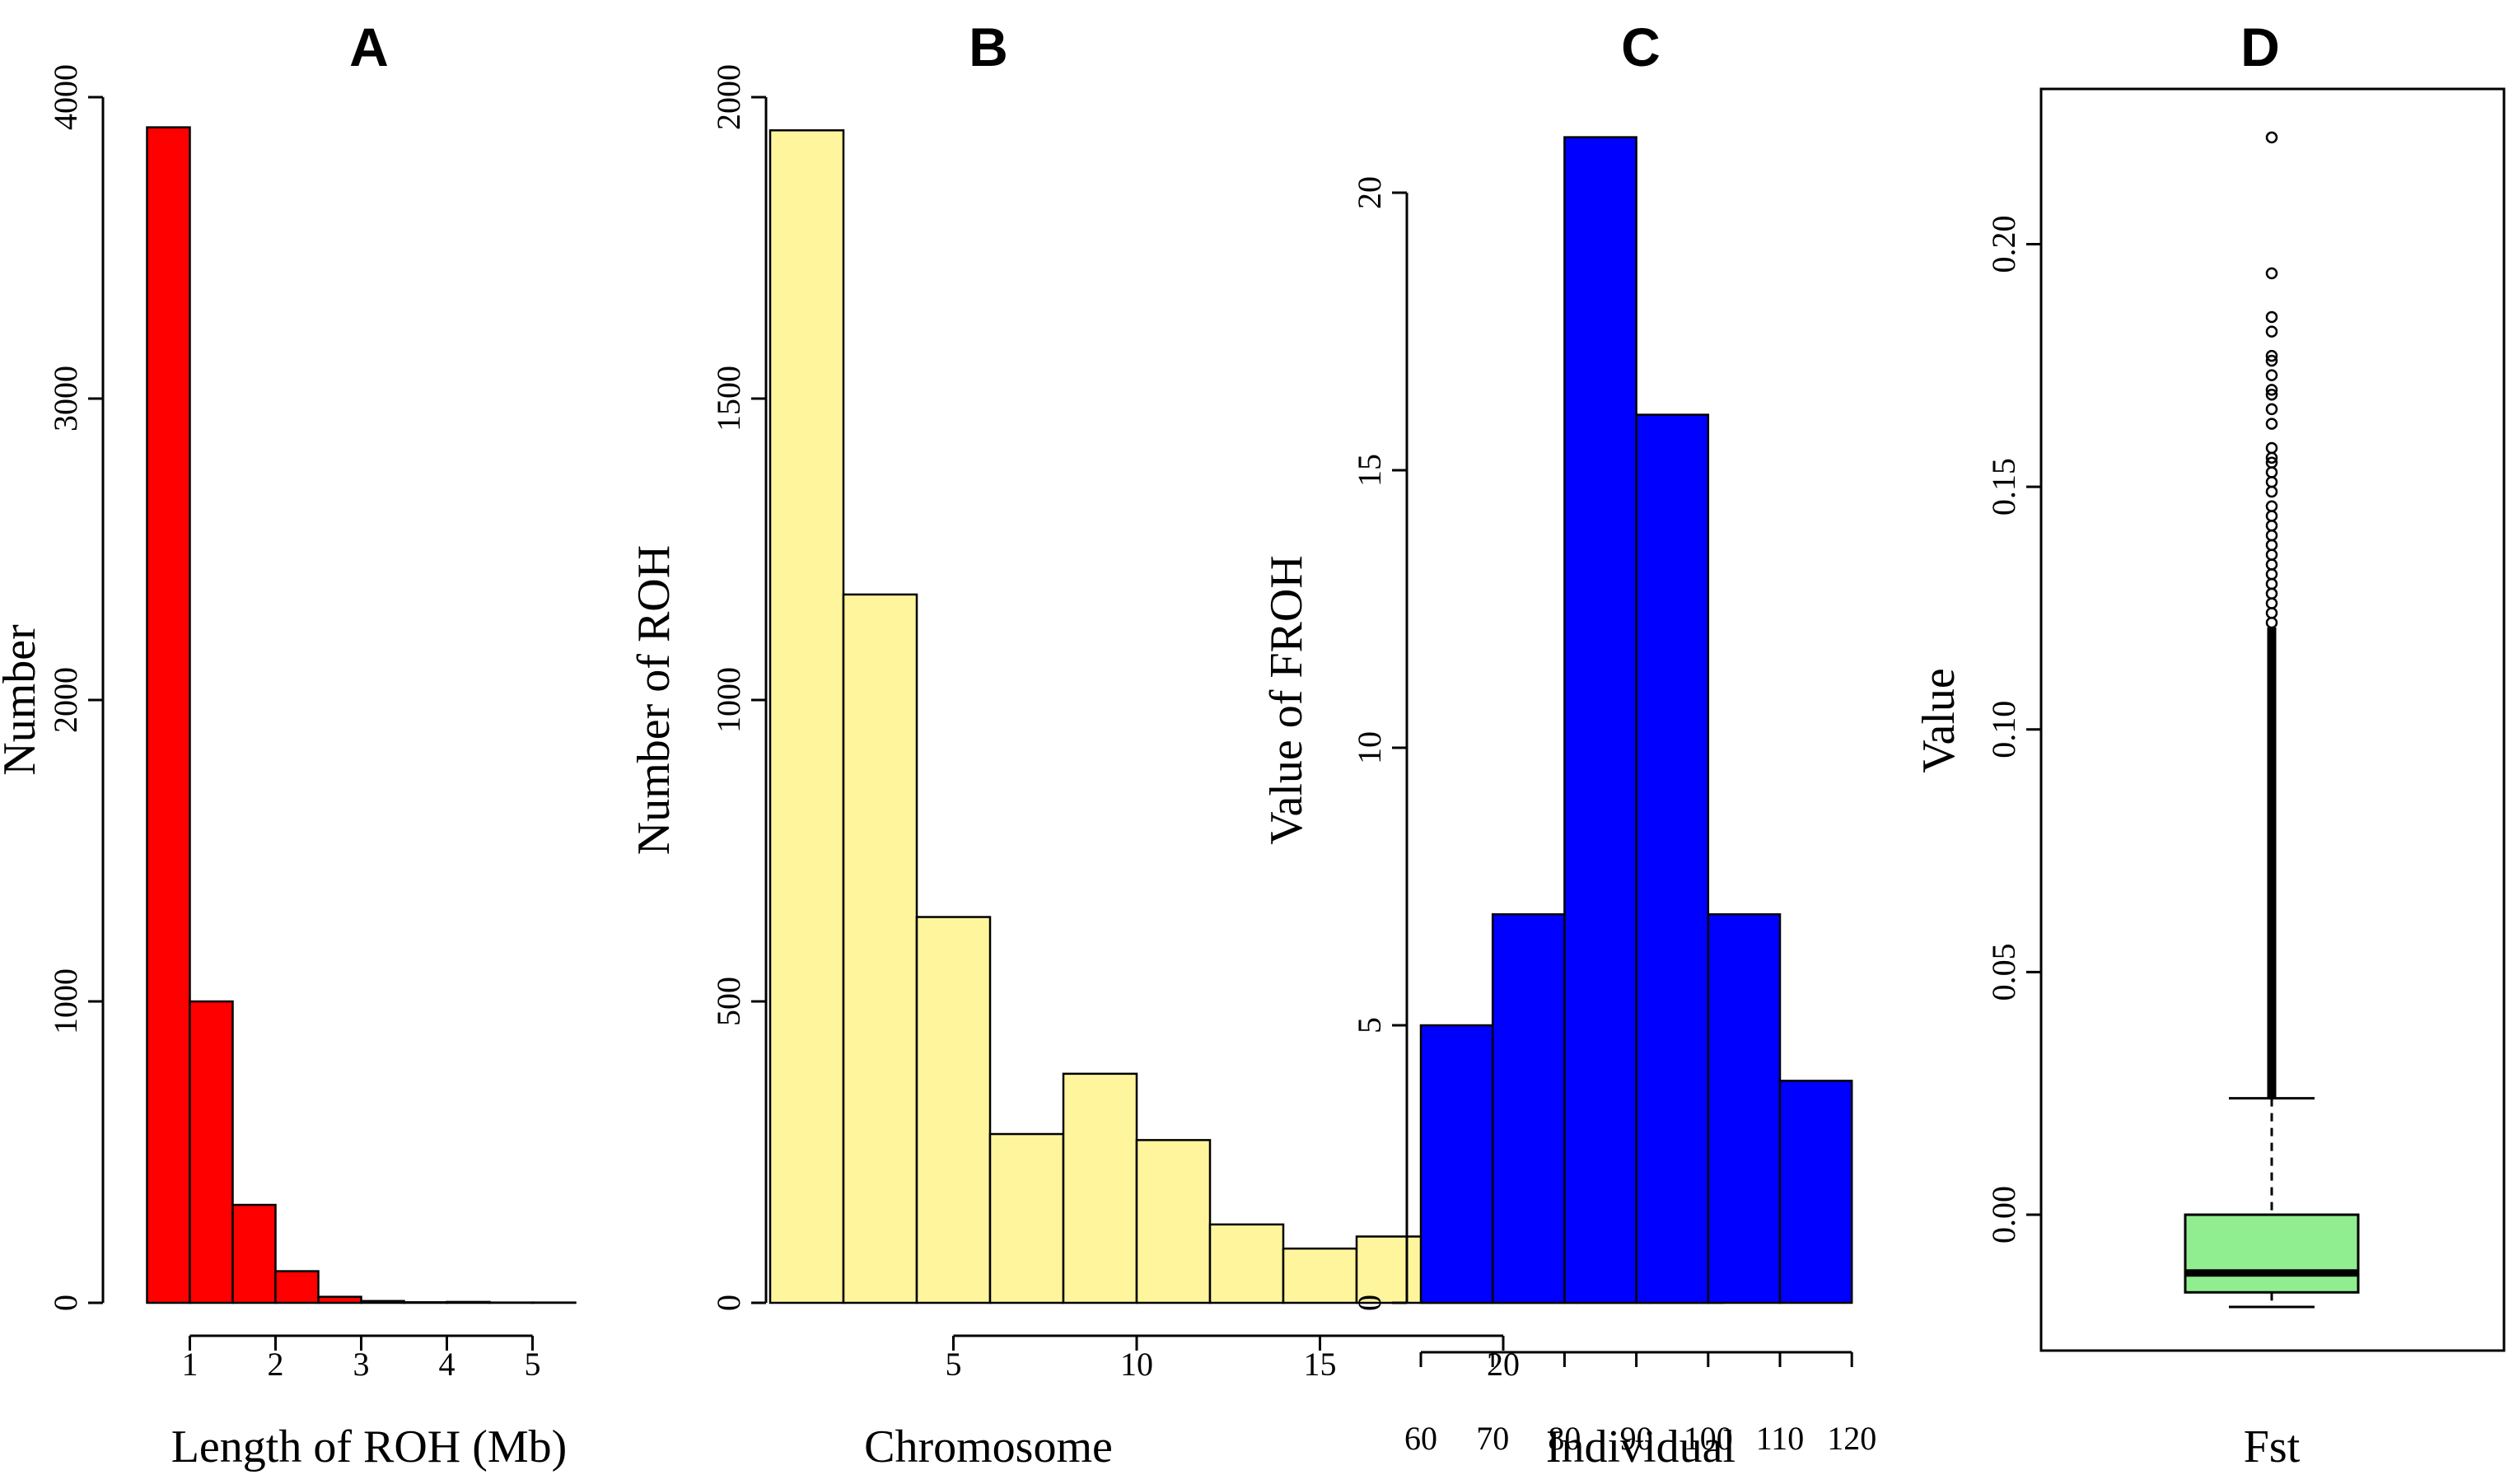 Image resolution: width=2518 pixels, height=1484 pixels. Describe the element at coordinates (276, 1364) in the screenshot. I see `panel-a-x-tick-label: 2` at that location.